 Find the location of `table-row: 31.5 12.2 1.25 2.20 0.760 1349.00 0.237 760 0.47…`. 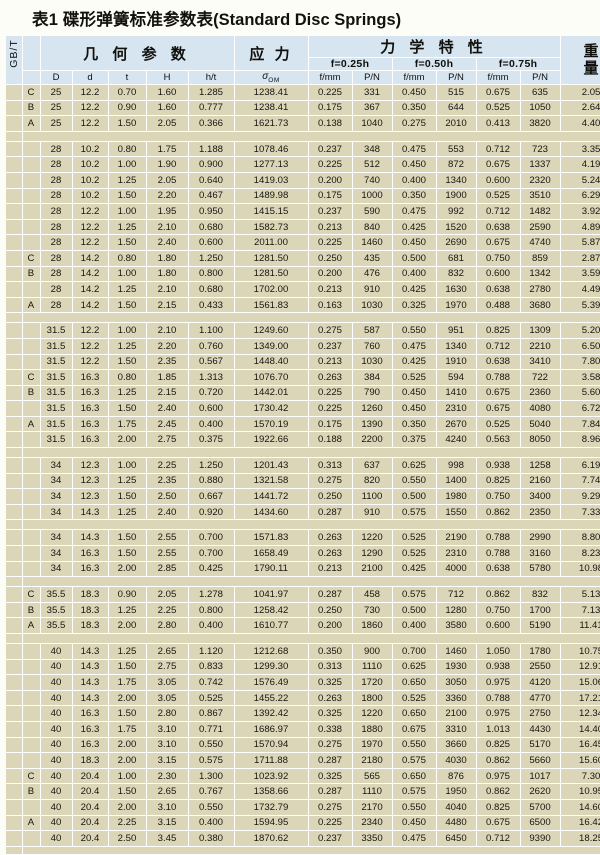

table-row: 31.5 12.2 1.25 2.20 0.760 1349.00 0.237 760 0.47… is located at coordinates (303, 346).